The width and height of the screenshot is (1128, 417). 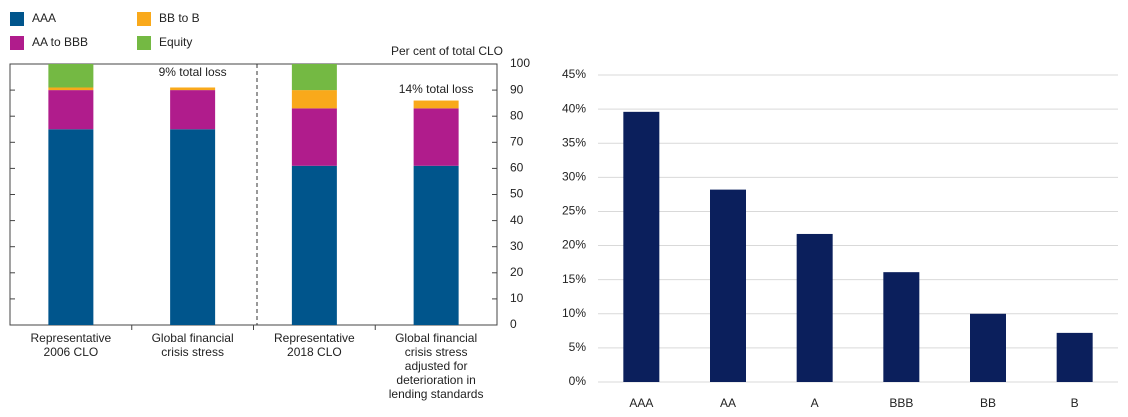 What do you see at coordinates (728, 403) in the screenshot?
I see `x-tick-label: AA` at bounding box center [728, 403].